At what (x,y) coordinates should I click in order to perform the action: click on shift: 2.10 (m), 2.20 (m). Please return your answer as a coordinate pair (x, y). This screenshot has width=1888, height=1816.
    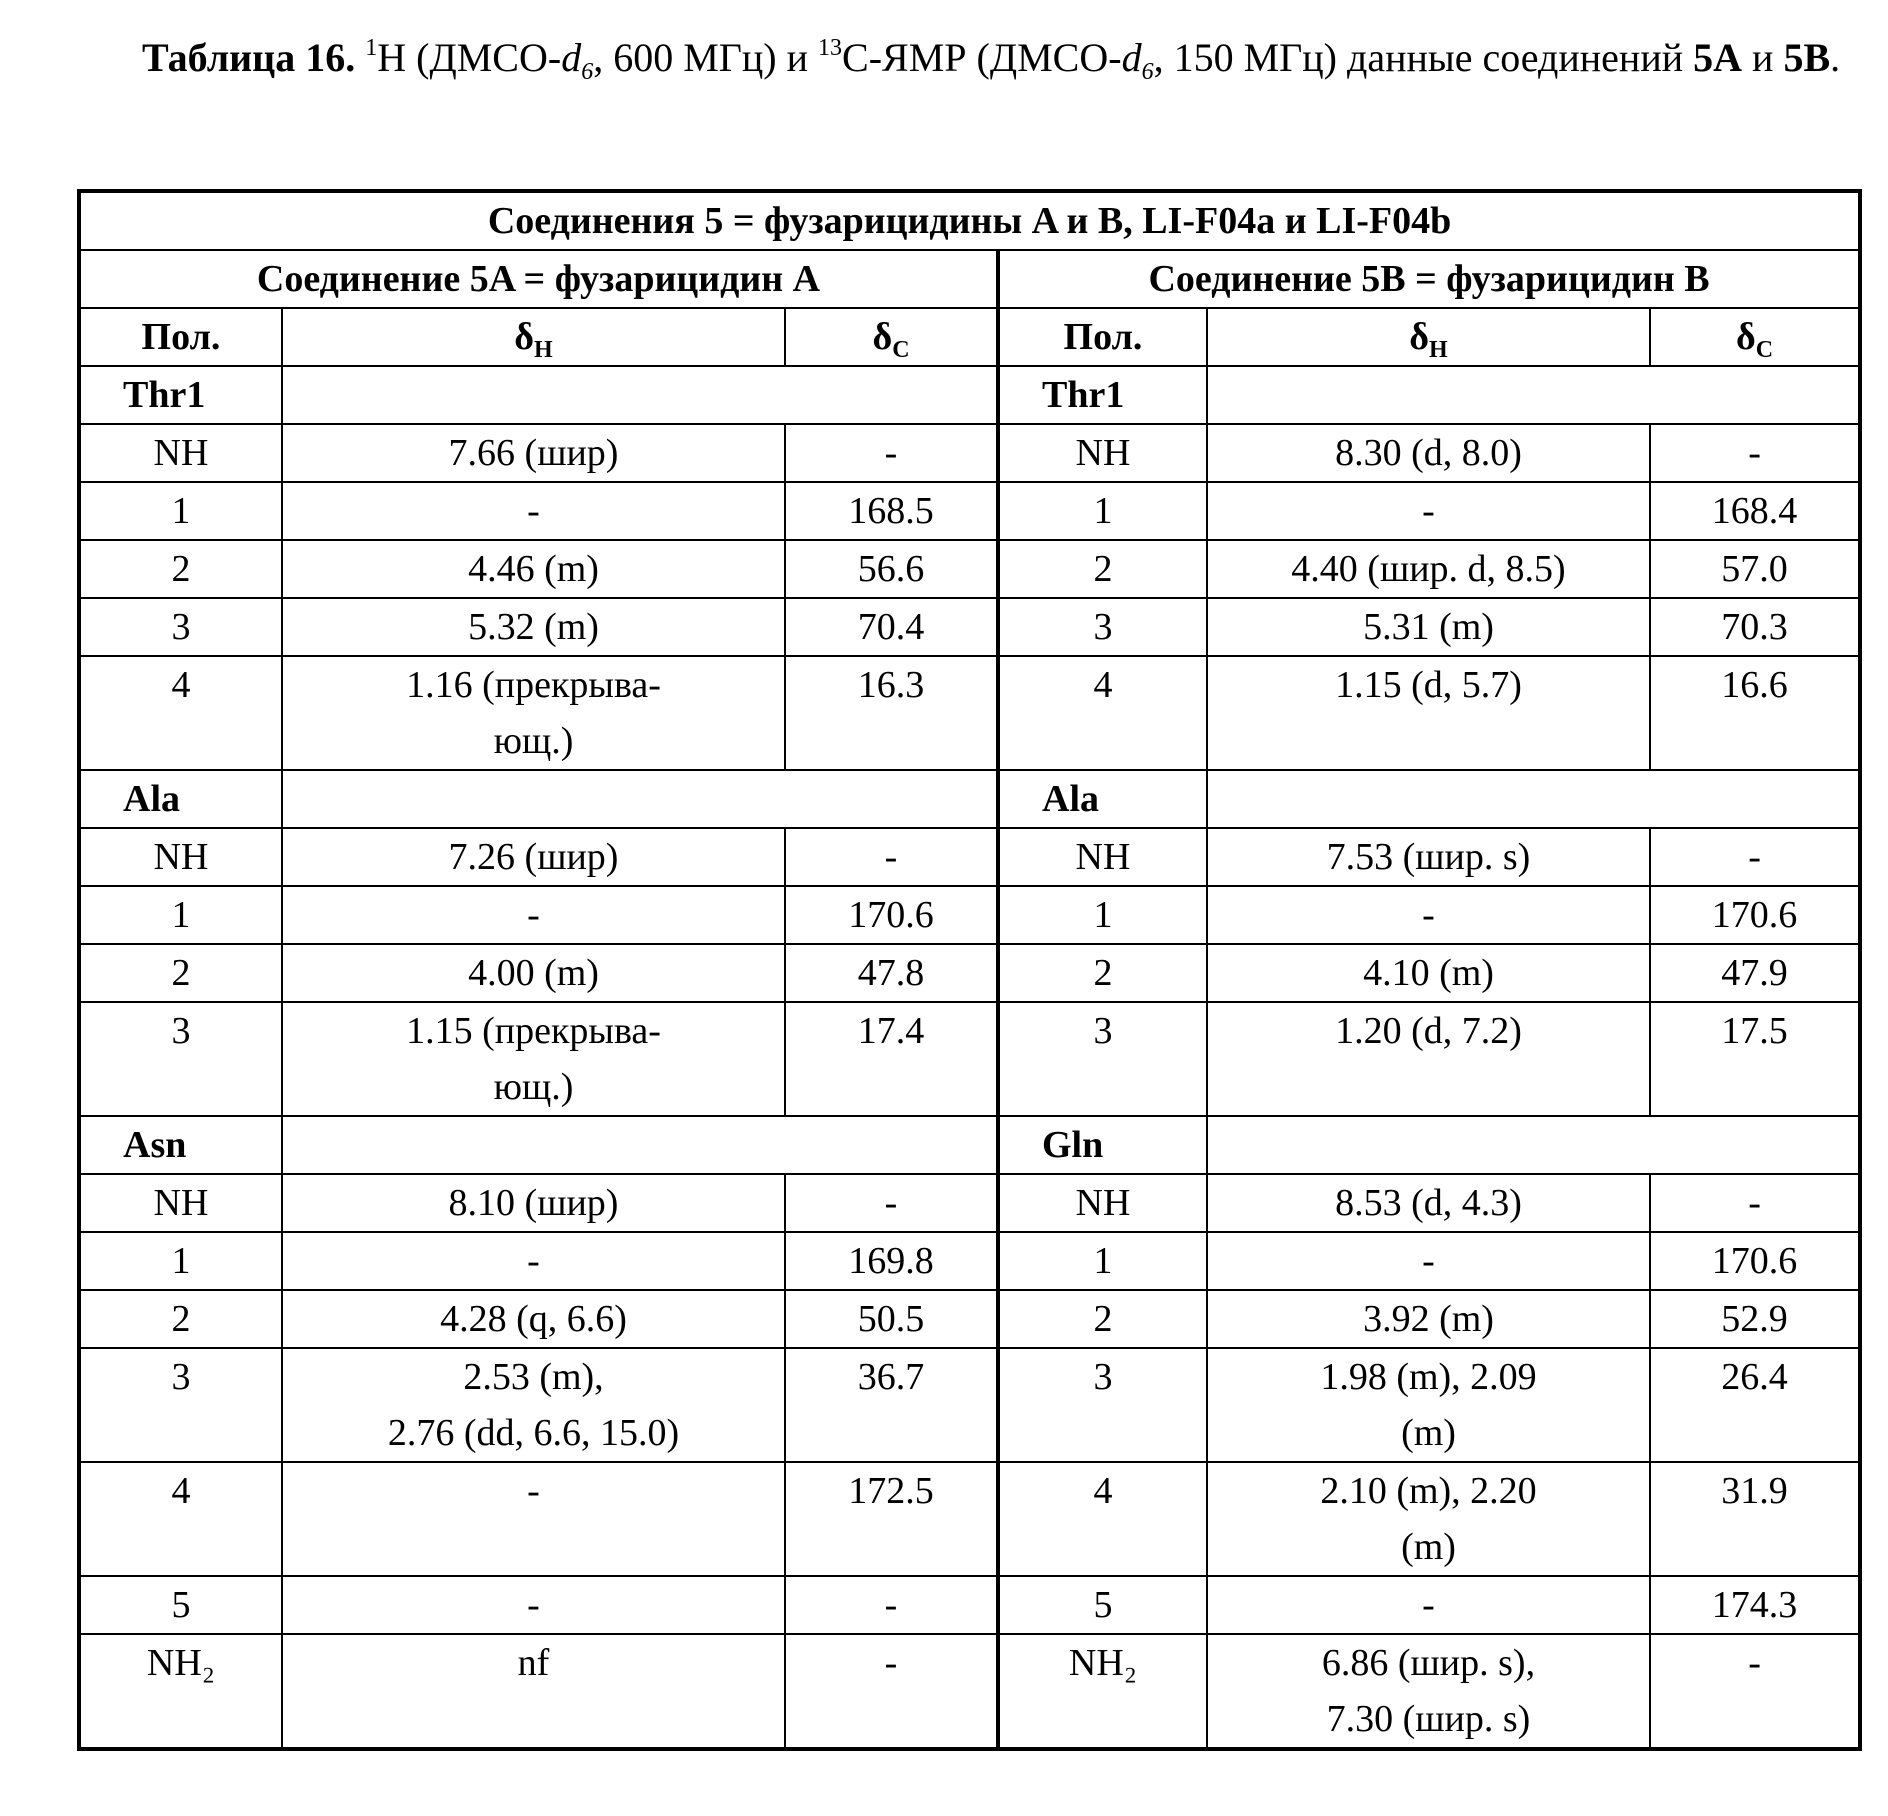
    Looking at the image, I should click on (1428, 1519).